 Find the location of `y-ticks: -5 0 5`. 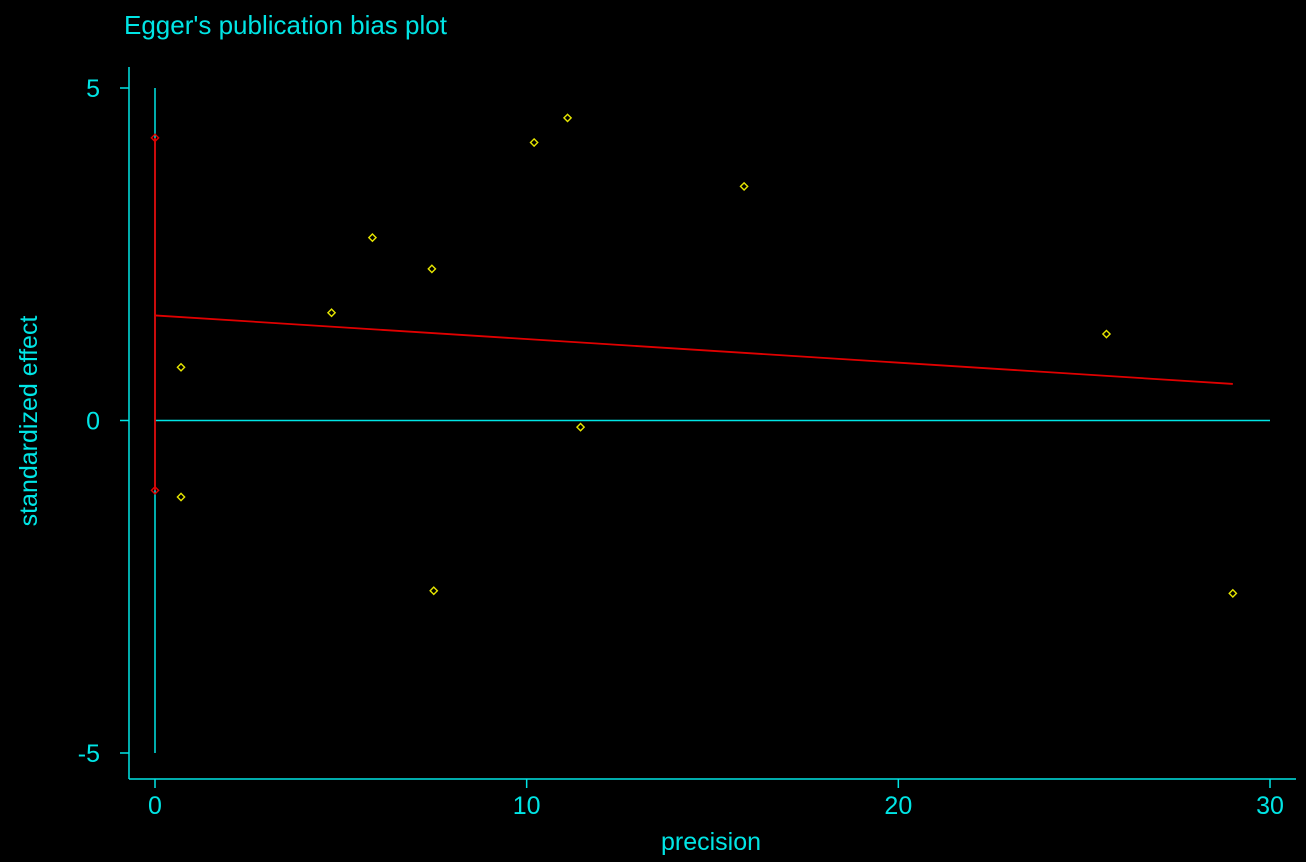

y-ticks: -5 0 5 is located at coordinates (103, 421).